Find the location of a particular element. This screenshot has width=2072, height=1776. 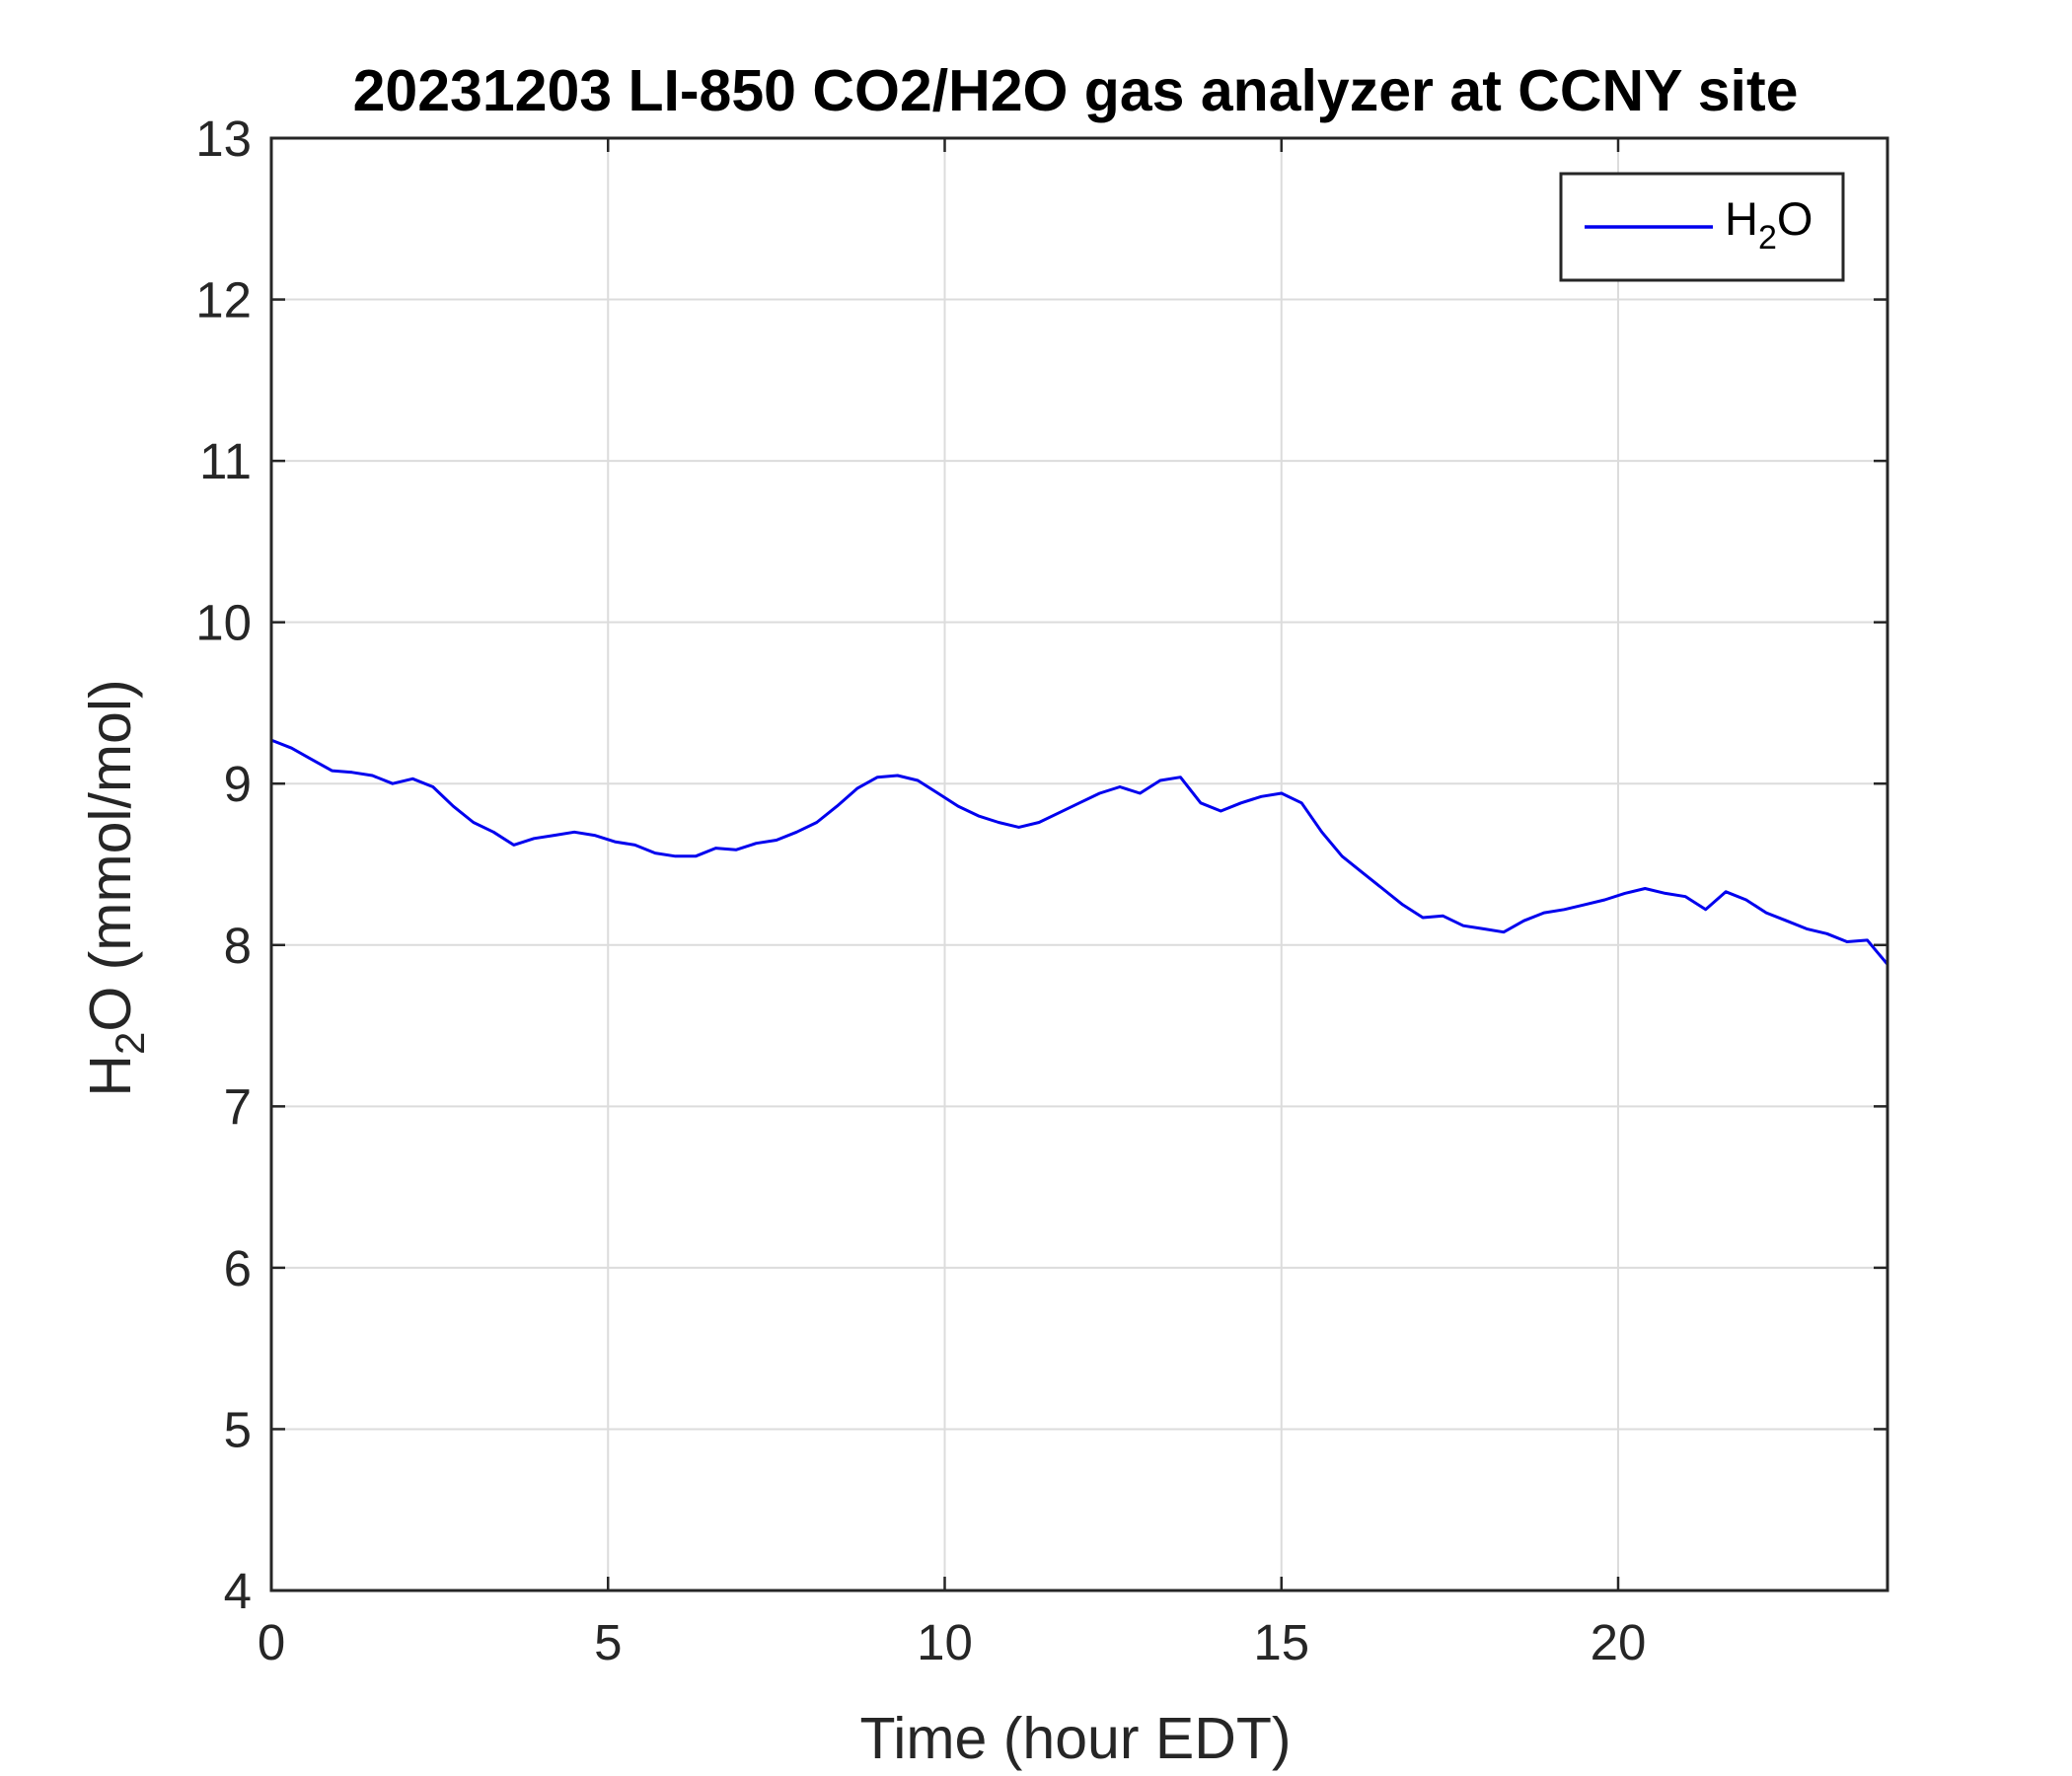

x-tick-label: 0 is located at coordinates (272, 1642).